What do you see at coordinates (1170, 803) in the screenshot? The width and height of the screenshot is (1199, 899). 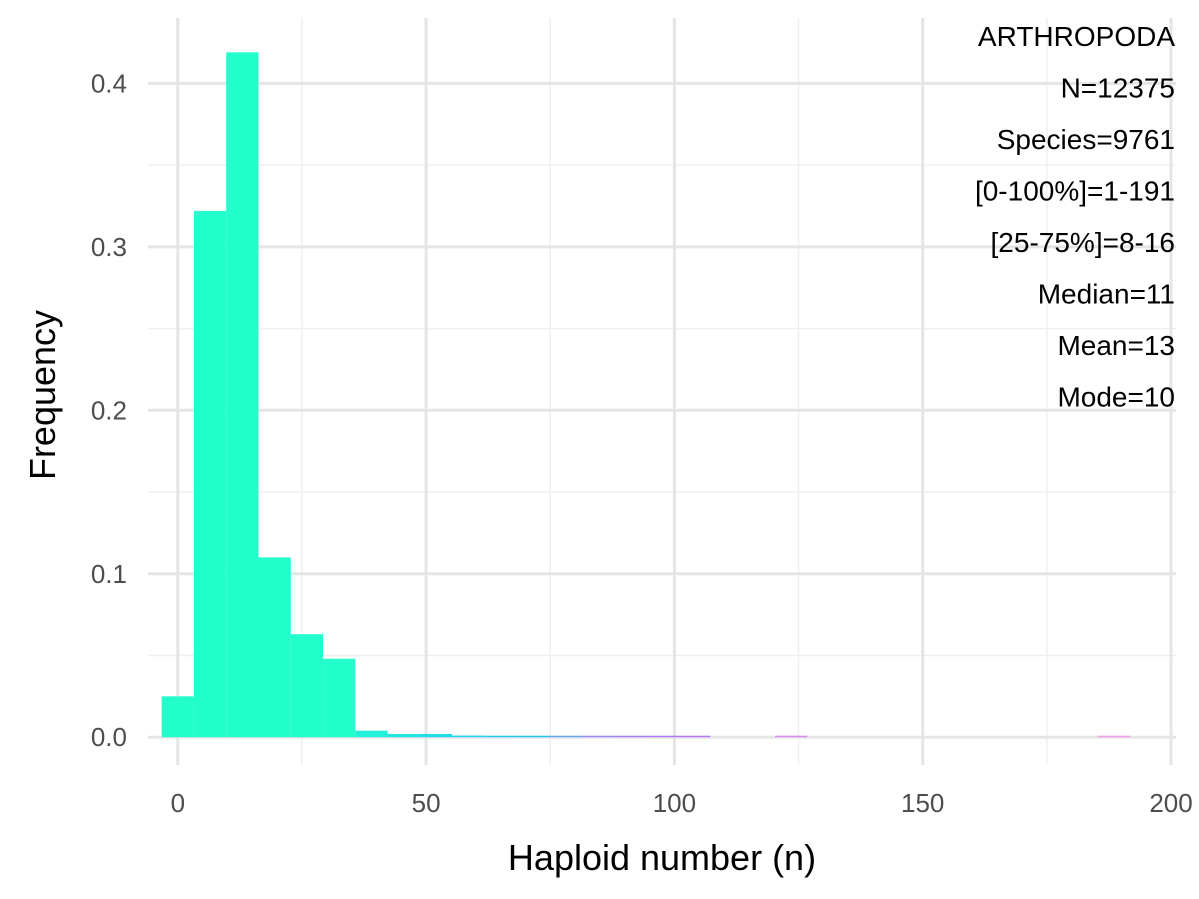 I see `x-tick-label: 200` at bounding box center [1170, 803].